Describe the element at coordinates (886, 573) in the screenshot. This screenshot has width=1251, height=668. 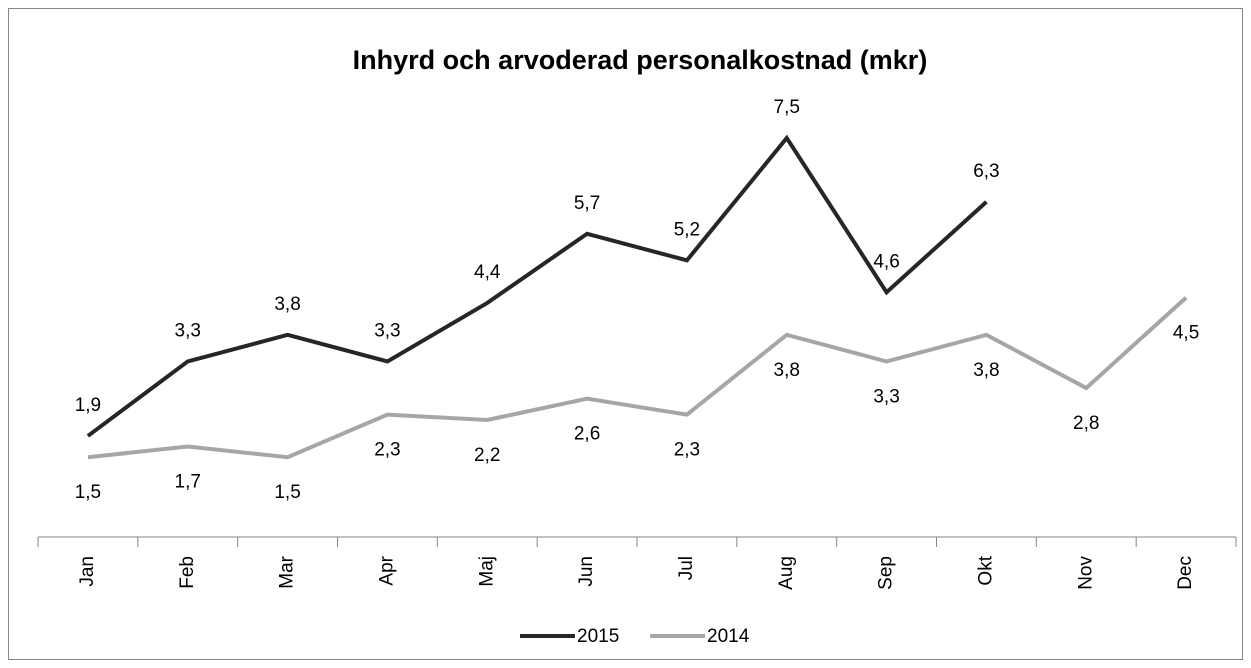
I see `x-tick-label: Sep` at that location.